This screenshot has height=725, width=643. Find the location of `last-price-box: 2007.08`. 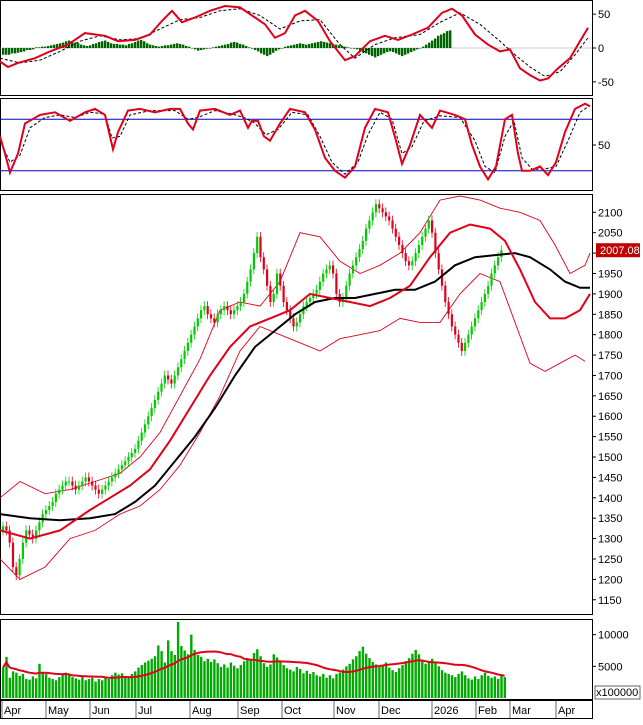

last-price-box: 2007.08 is located at coordinates (618, 250).